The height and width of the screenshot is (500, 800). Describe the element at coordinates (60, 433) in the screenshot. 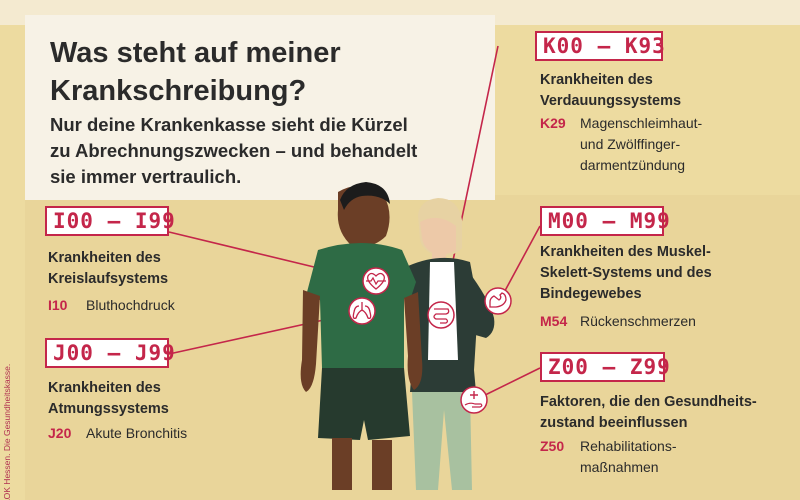

I see `example-code: J20` at that location.